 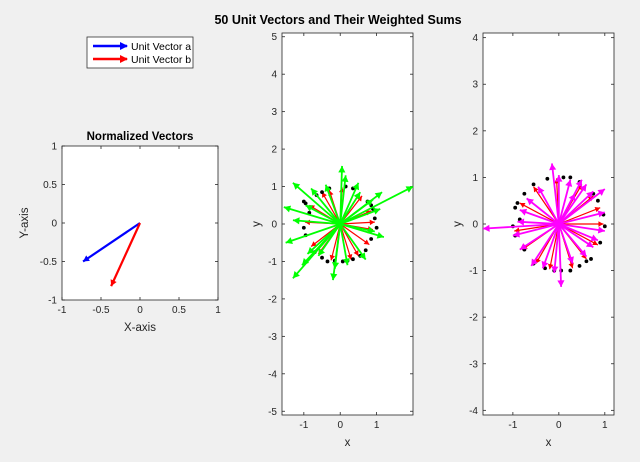 I want to click on vector-b, so click(x=126, y=254).